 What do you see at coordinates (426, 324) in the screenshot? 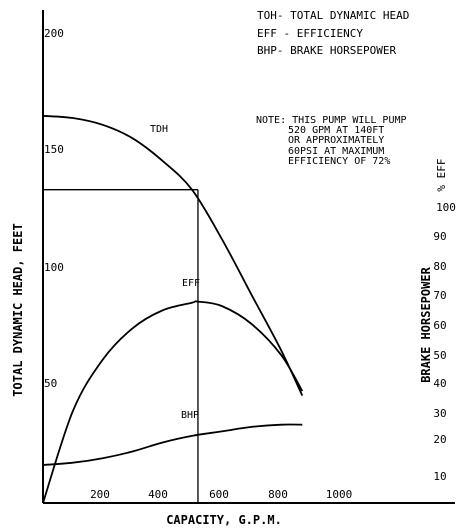
I see `y2-axis-title: BRAKE HORSEPOWER` at bounding box center [426, 324].